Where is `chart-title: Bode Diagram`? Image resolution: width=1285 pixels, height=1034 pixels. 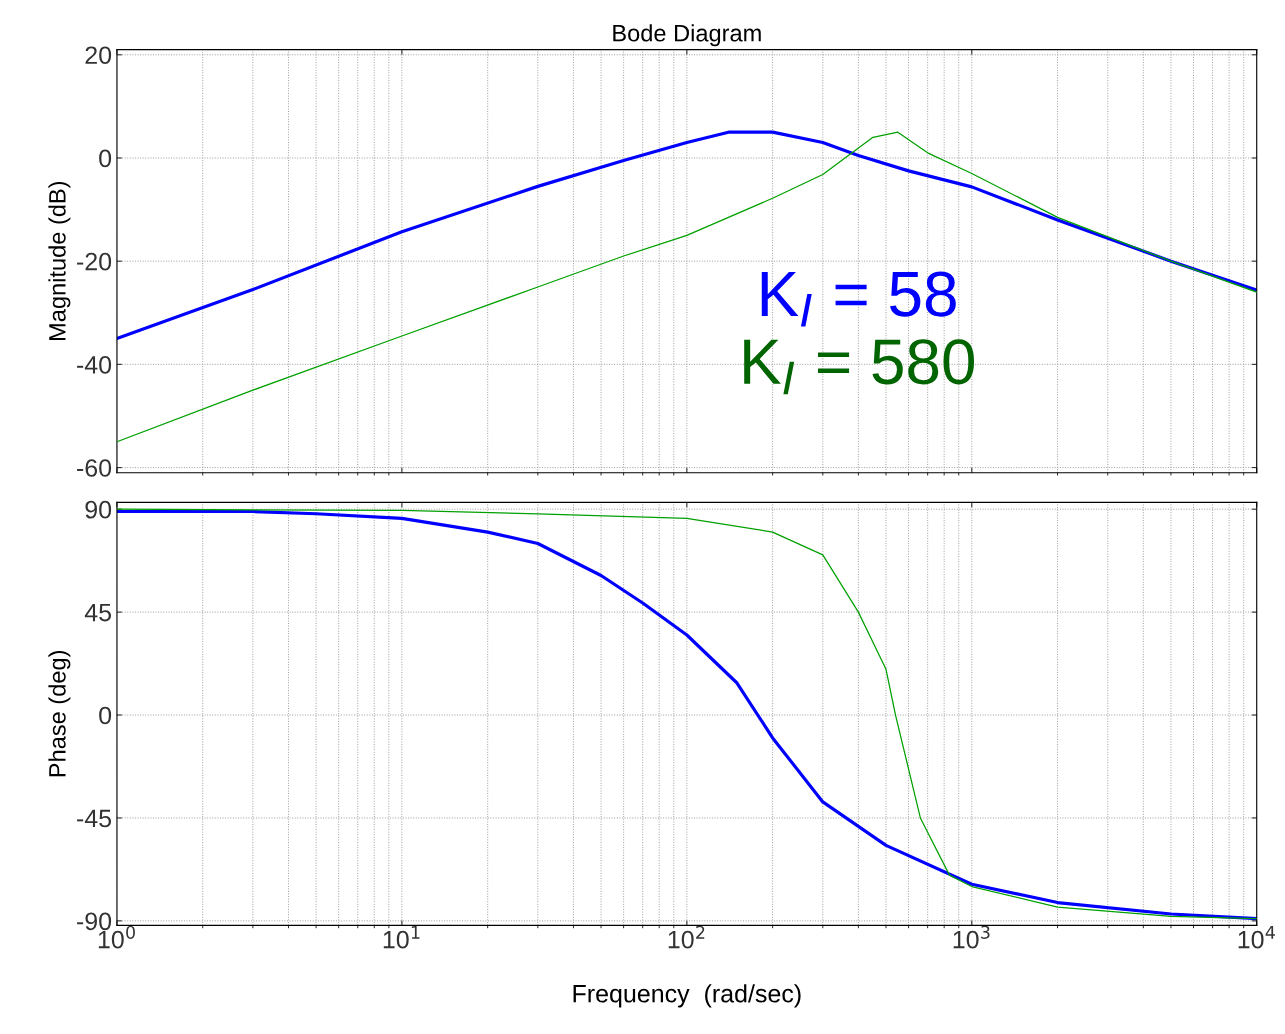
chart-title: Bode Diagram is located at coordinates (687, 35).